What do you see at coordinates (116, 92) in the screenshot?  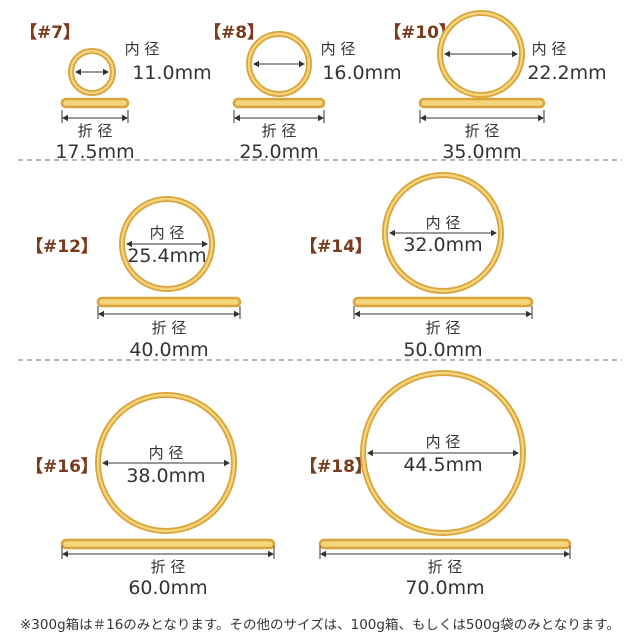 I see `band-item: 【#7】内 径 11.0mm 折 径17.5mm` at bounding box center [116, 92].